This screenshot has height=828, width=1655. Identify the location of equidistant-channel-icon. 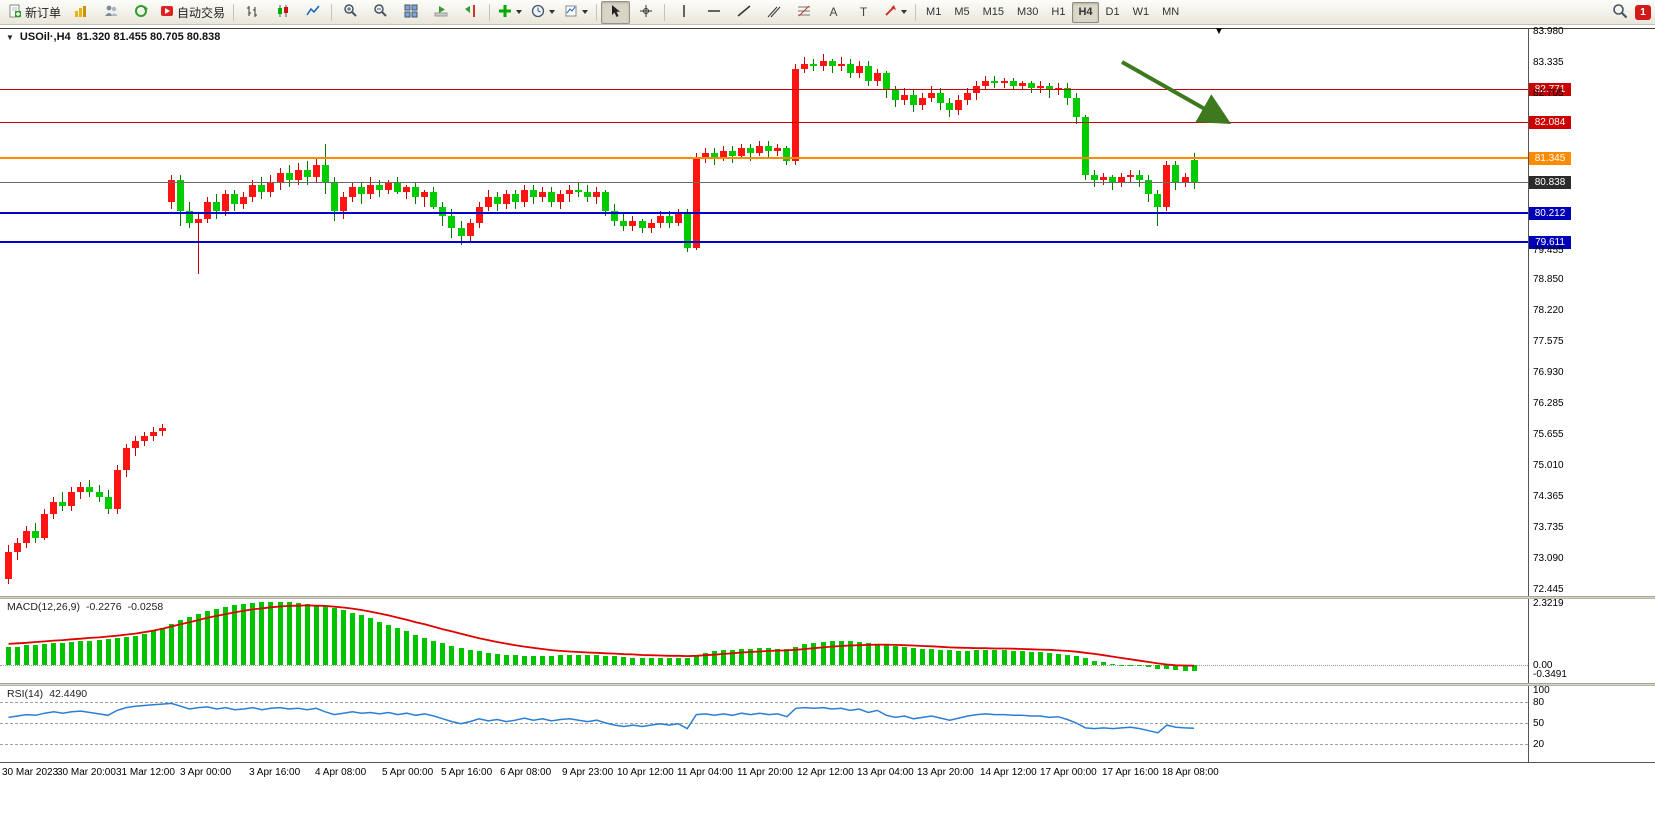
(774, 12).